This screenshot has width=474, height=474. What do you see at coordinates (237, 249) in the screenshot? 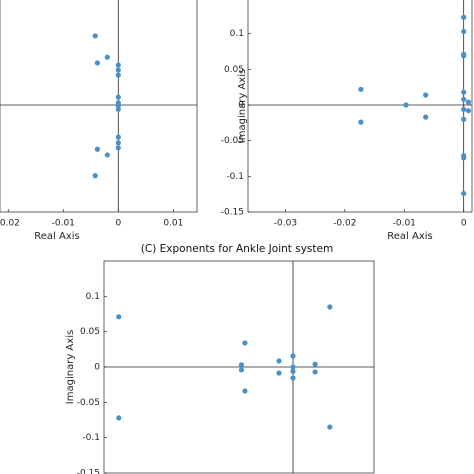
I see `chart-title: (C) Exponents for Ankle Joint system` at bounding box center [237, 249].